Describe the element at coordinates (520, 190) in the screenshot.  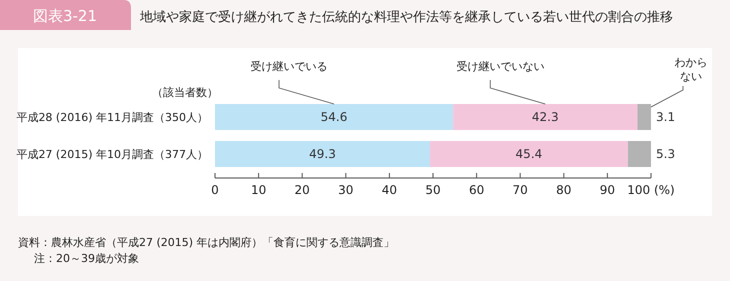
I see `x-tick-label: 70` at that location.